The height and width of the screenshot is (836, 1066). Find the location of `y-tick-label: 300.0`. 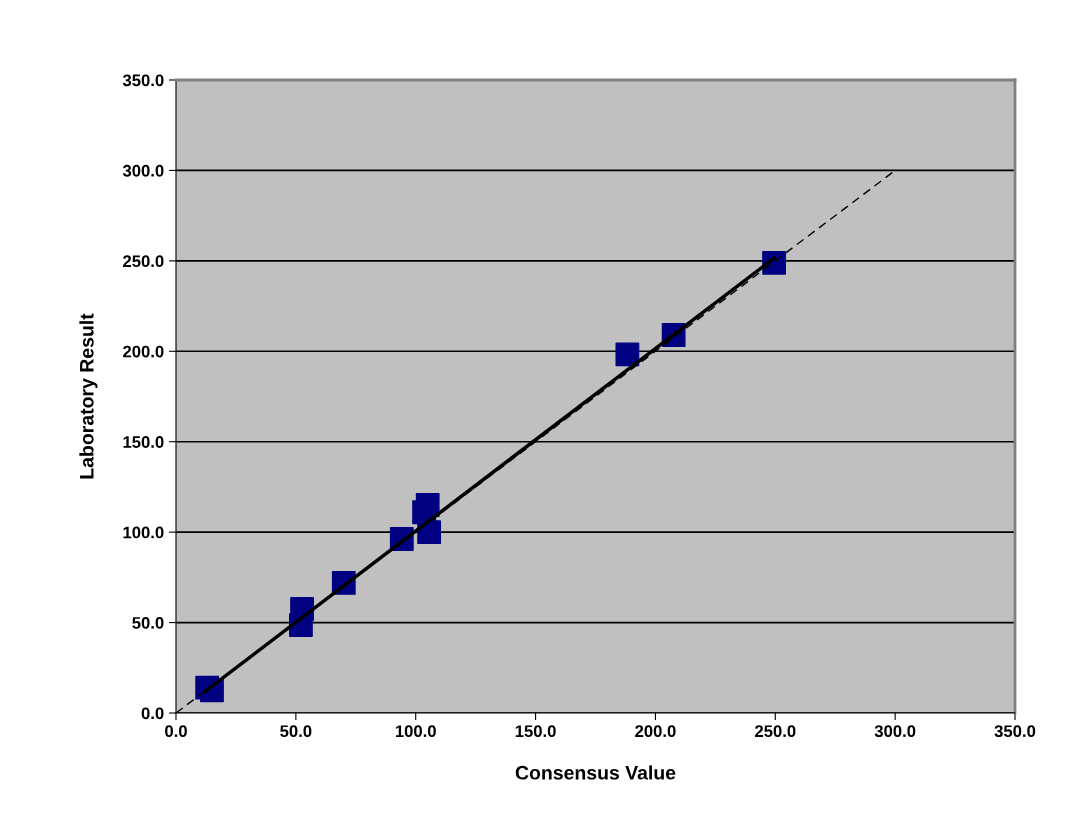

y-tick-label: 300.0 is located at coordinates (143, 170).